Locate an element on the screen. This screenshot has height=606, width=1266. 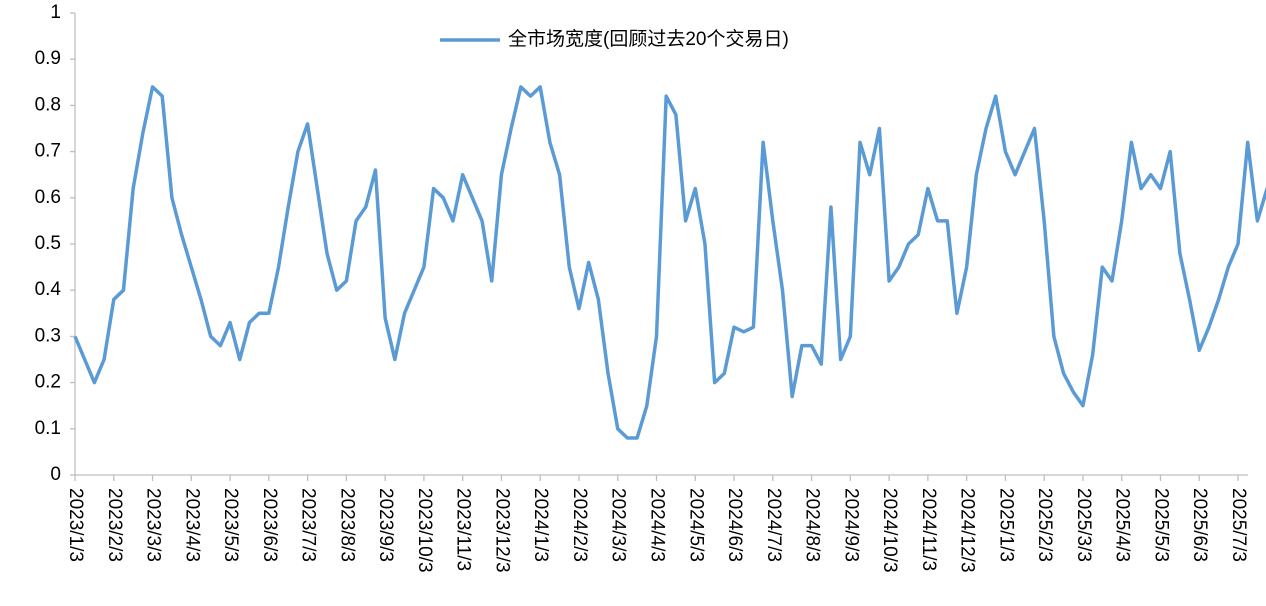
x-tick-label: 2024/12/3 is located at coordinates (967, 530).